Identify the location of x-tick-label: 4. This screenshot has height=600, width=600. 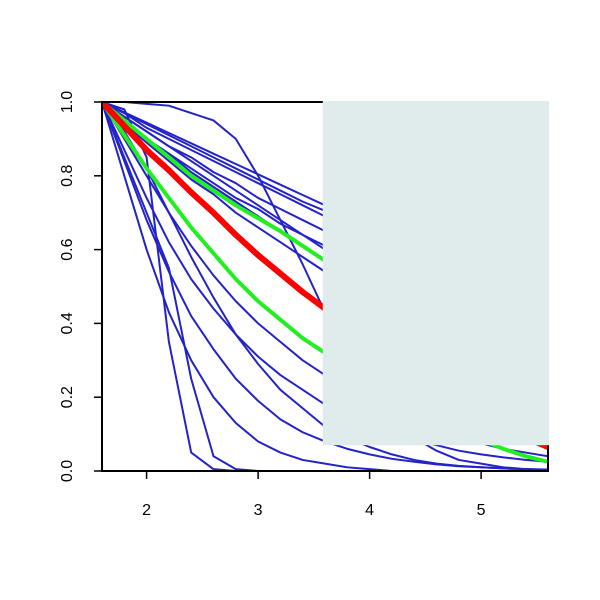
(369, 510).